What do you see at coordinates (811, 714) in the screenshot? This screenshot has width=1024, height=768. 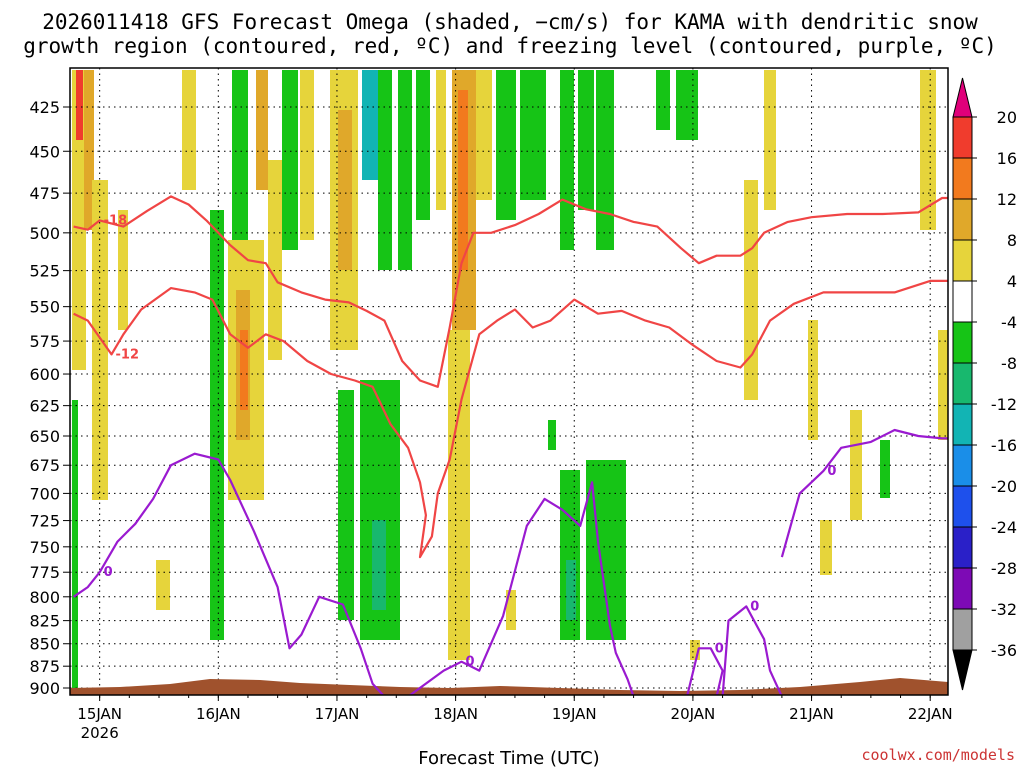 I see `x-tick-label: 21JAN` at bounding box center [811, 714].